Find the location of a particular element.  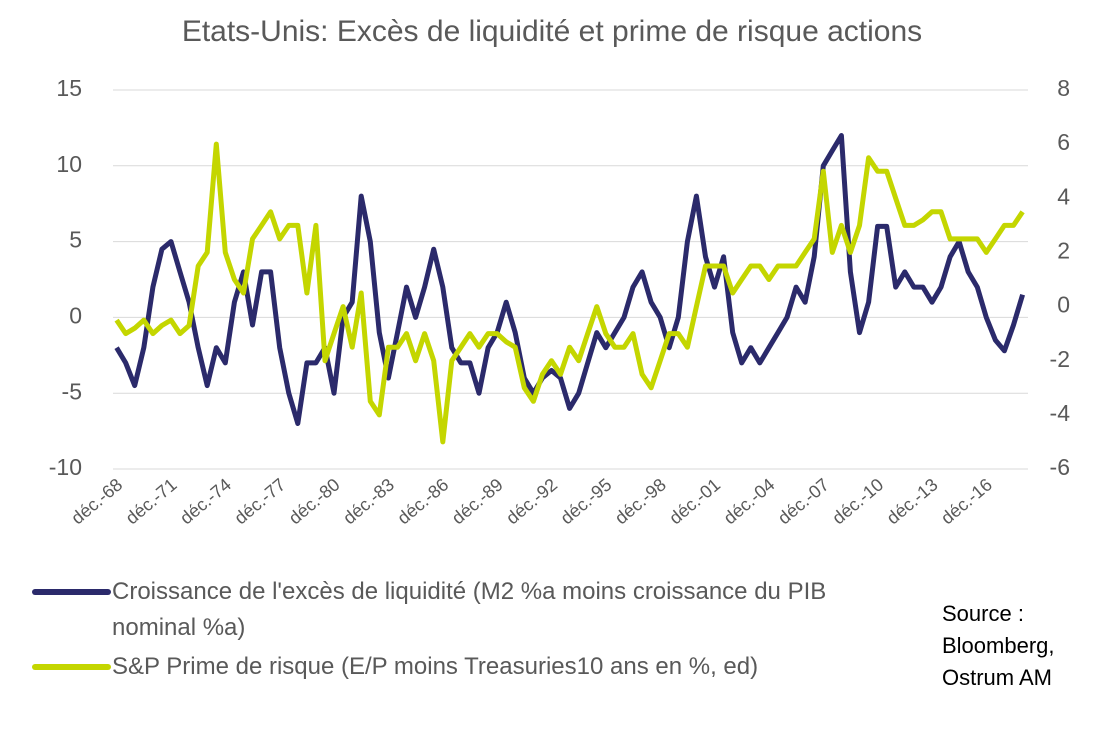

y2-tick-label: 6 is located at coordinates (1063, 142).